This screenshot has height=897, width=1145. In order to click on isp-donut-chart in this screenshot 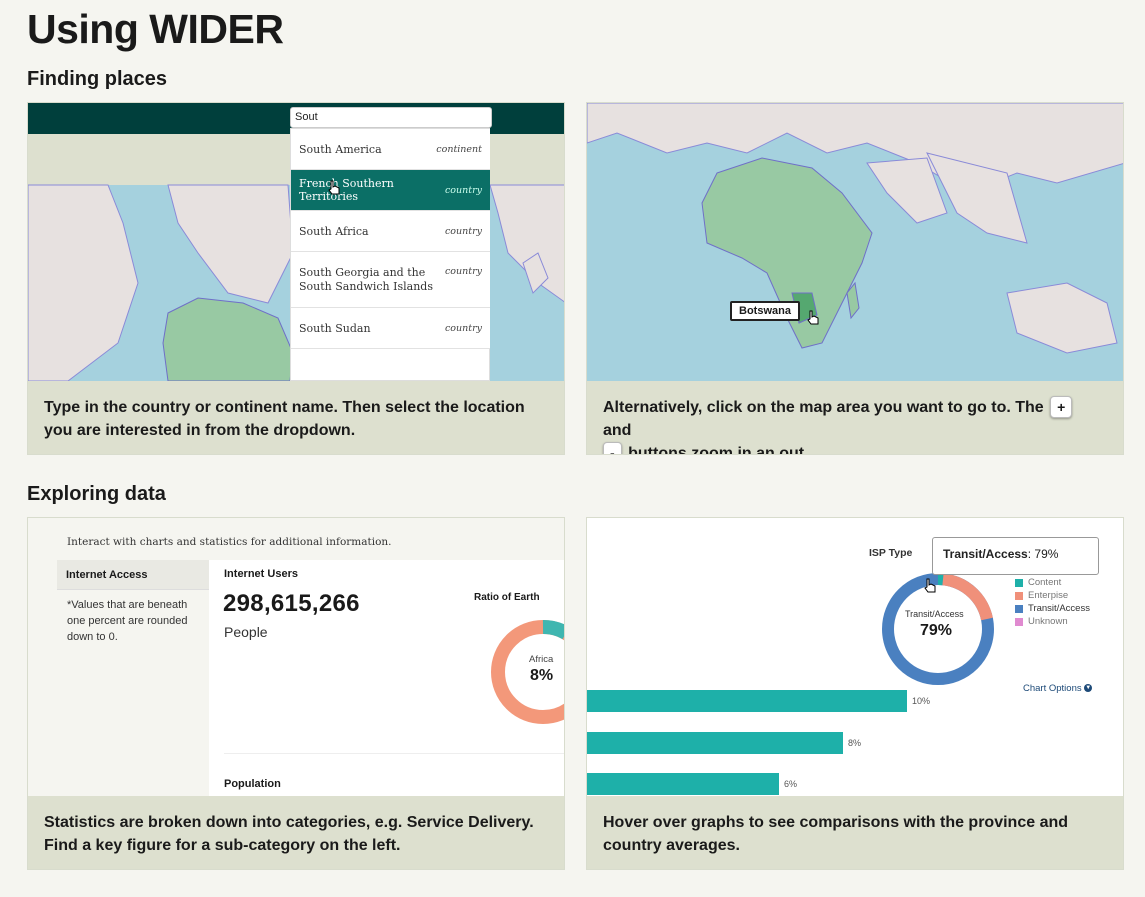, I will do `click(938, 629)`.